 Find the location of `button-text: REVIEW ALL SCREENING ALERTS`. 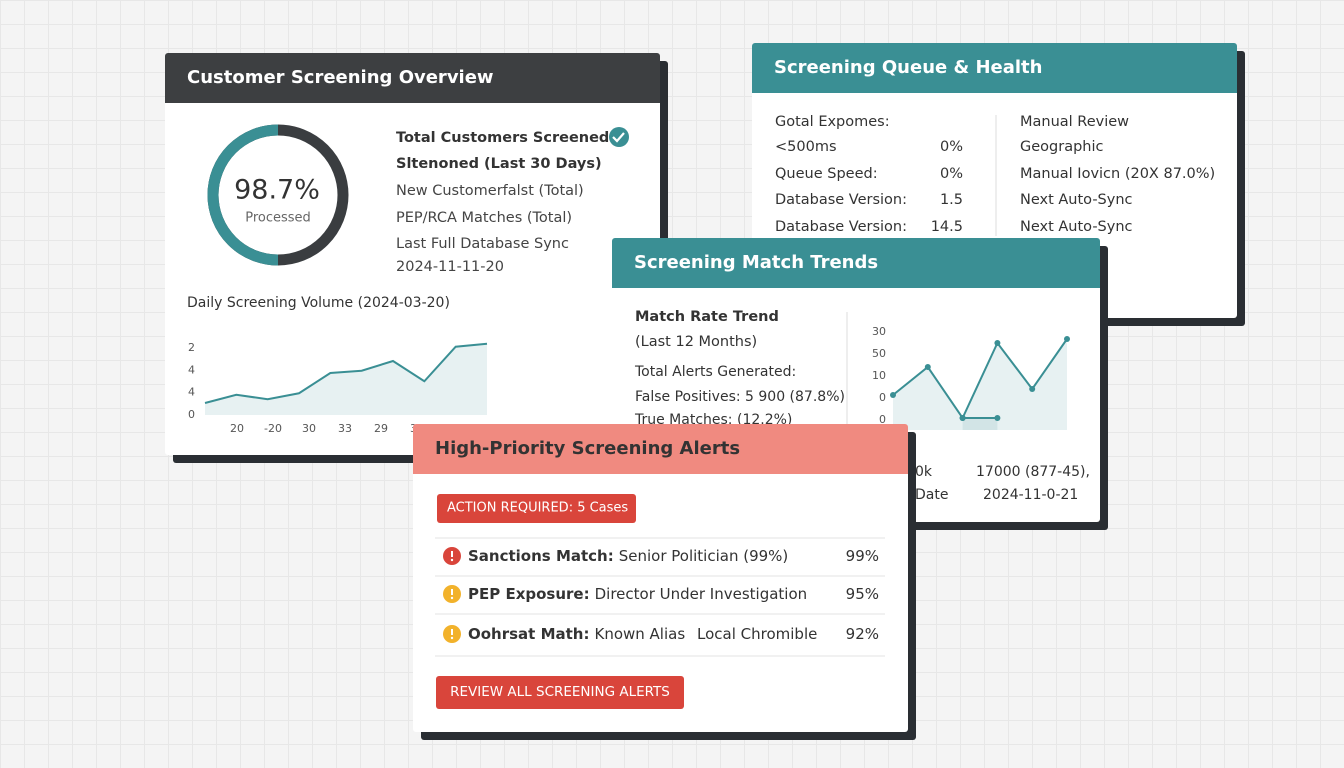

button-text: REVIEW ALL SCREENING ALERTS is located at coordinates (560, 692).